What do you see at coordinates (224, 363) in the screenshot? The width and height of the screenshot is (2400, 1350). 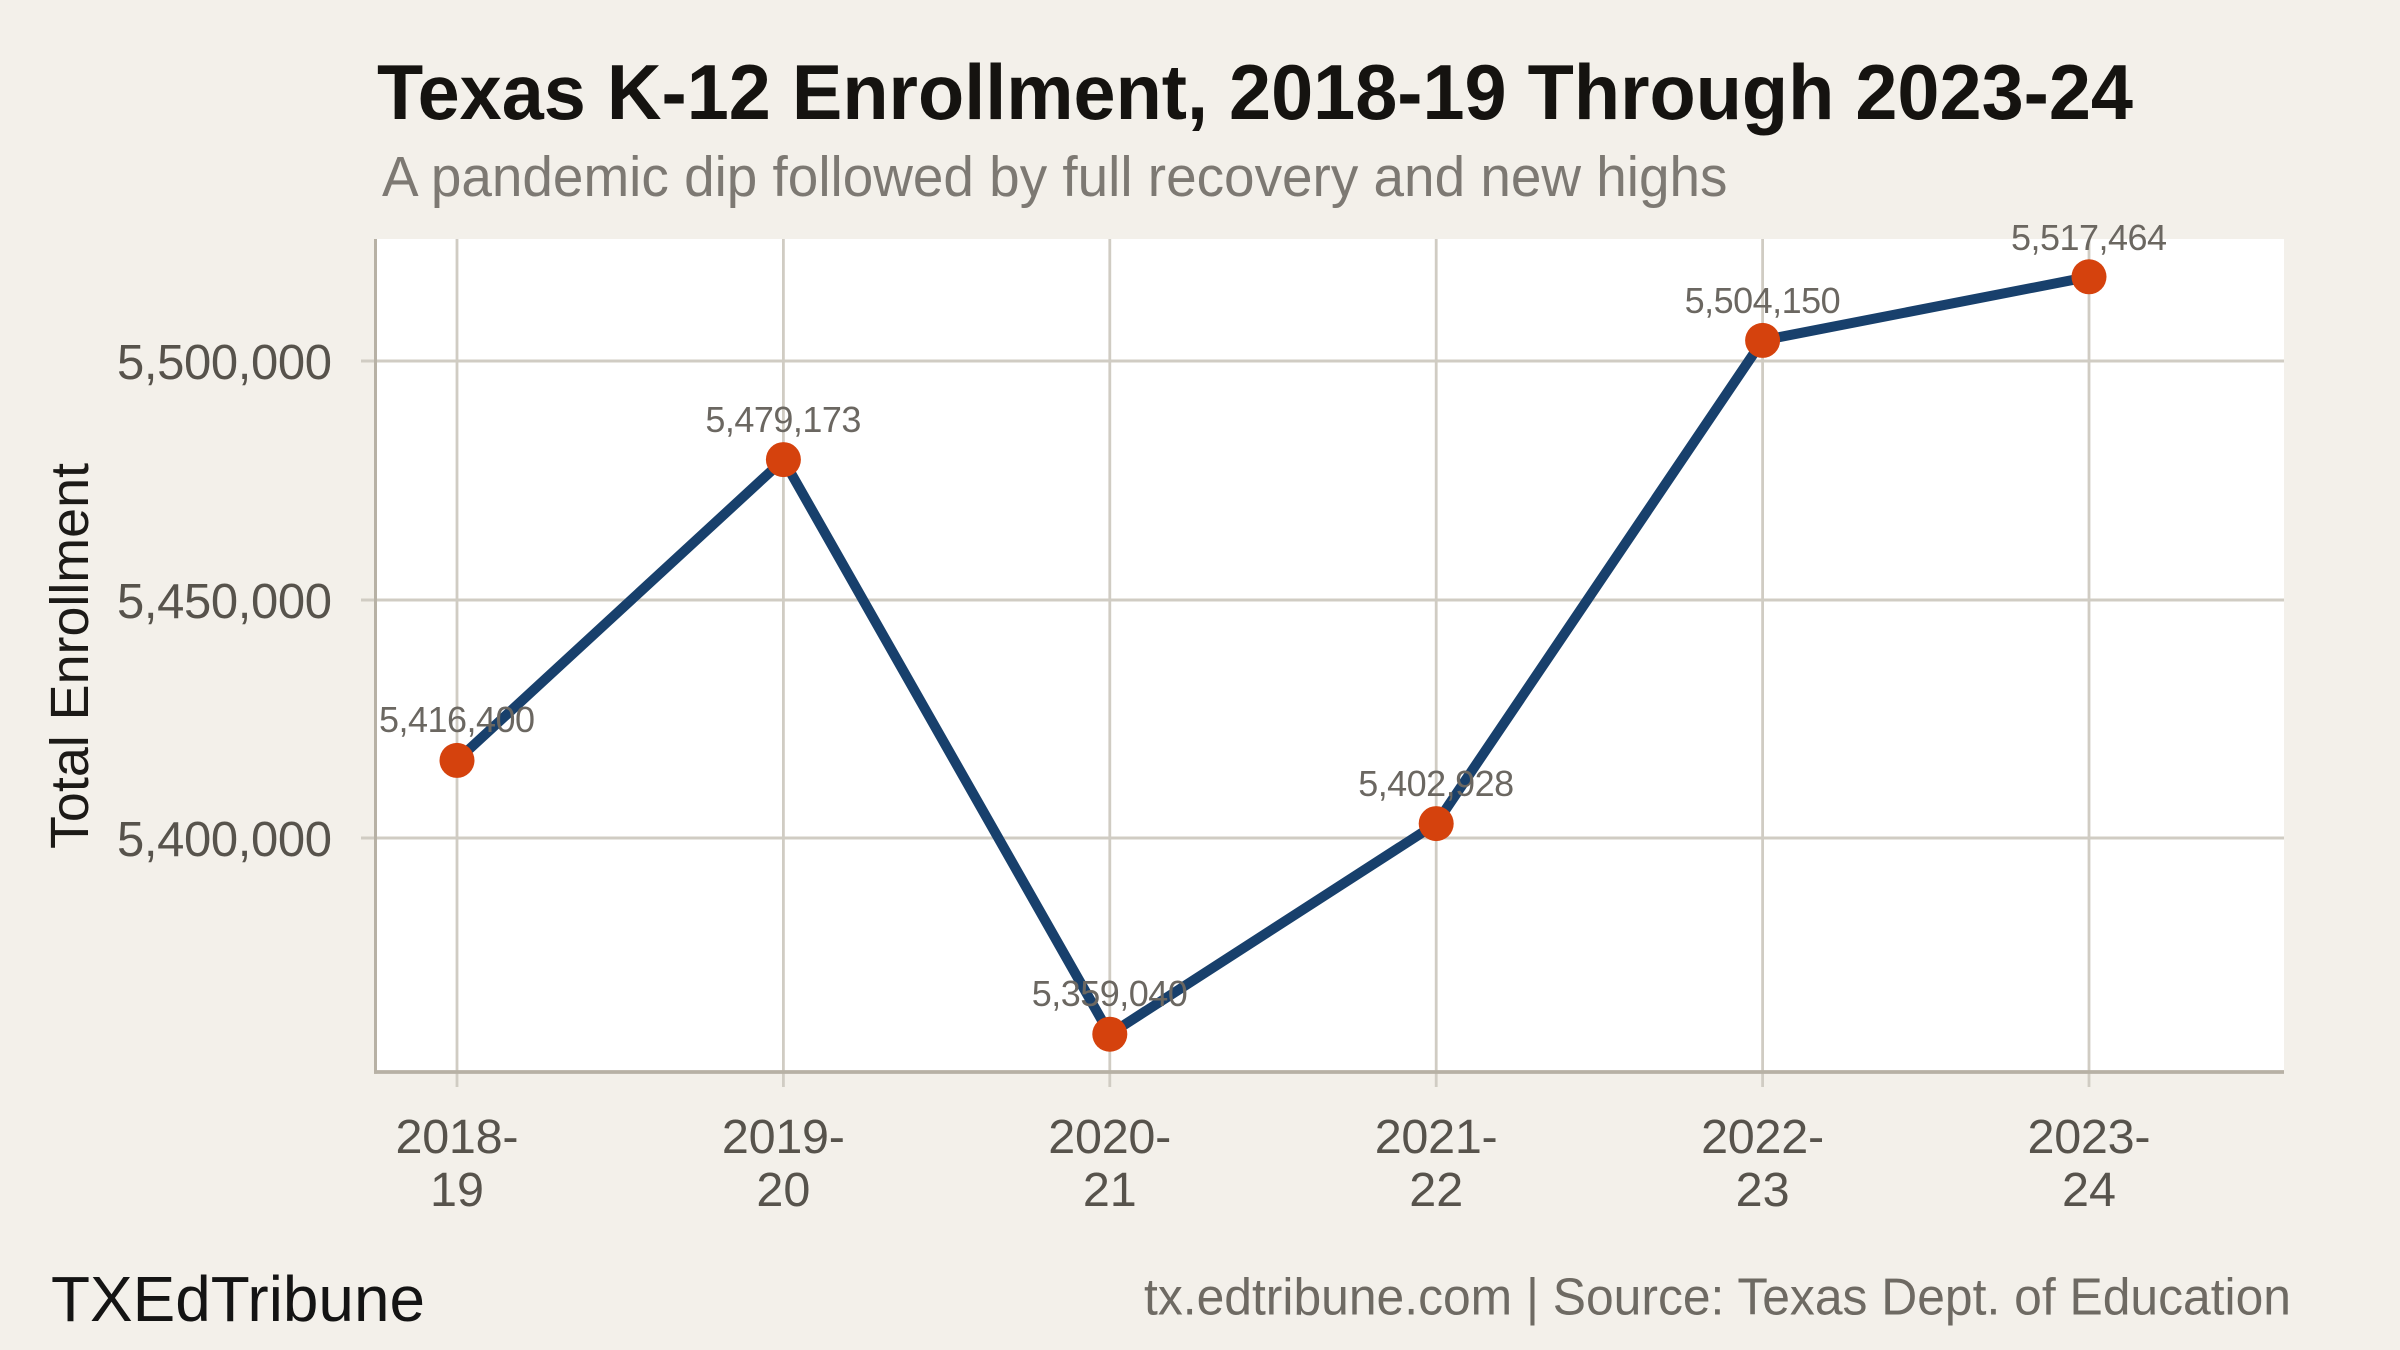 I see `svg-text: 5,500,000` at bounding box center [224, 363].